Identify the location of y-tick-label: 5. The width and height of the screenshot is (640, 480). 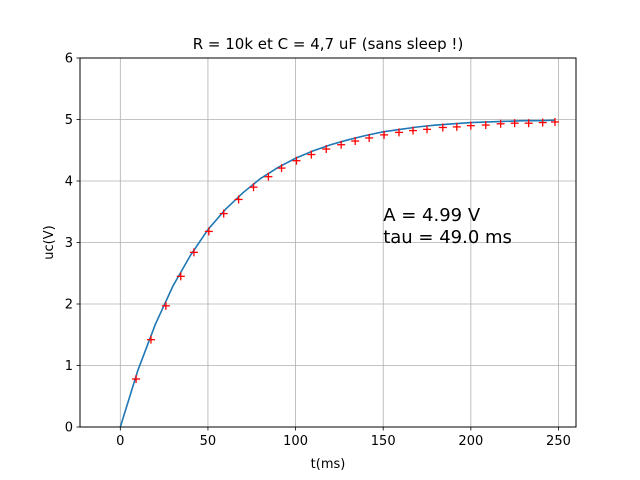
(69, 120).